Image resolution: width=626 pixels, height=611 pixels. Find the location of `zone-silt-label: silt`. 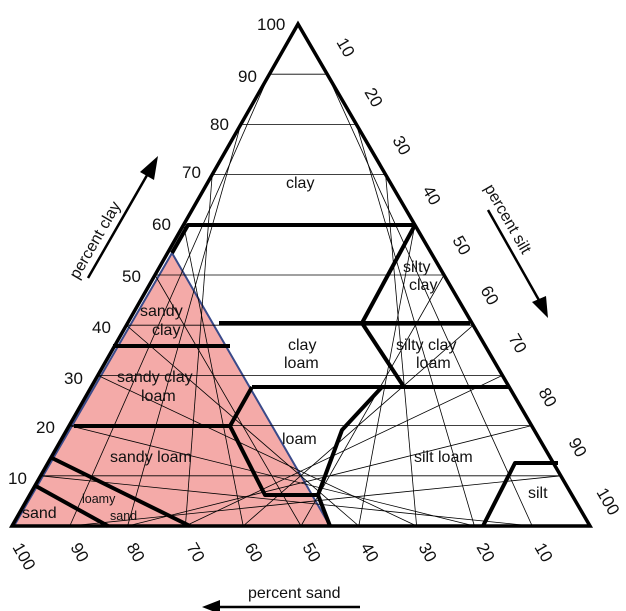

zone-silt-label: silt is located at coordinates (538, 493).